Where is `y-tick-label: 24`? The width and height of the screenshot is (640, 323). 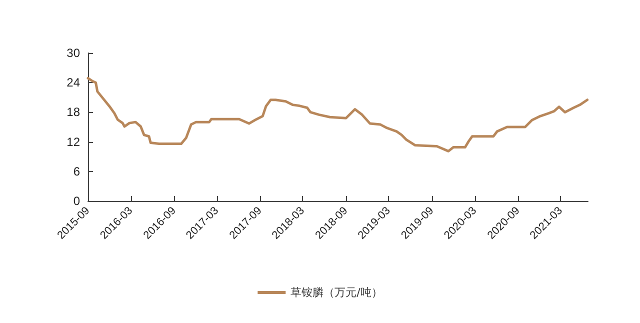 y-tick-label: 24 is located at coordinates (73, 83).